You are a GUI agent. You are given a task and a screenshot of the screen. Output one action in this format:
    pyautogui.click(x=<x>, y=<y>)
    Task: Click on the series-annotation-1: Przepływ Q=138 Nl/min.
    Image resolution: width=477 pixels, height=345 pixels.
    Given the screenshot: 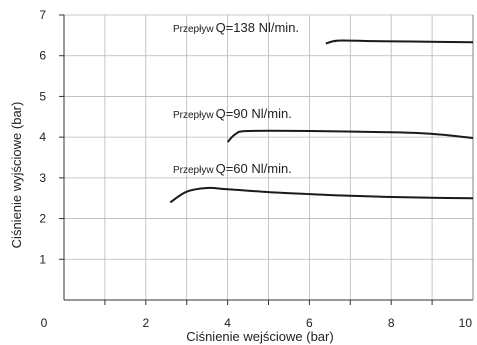 What is the action you would take?
    pyautogui.click(x=236, y=27)
    